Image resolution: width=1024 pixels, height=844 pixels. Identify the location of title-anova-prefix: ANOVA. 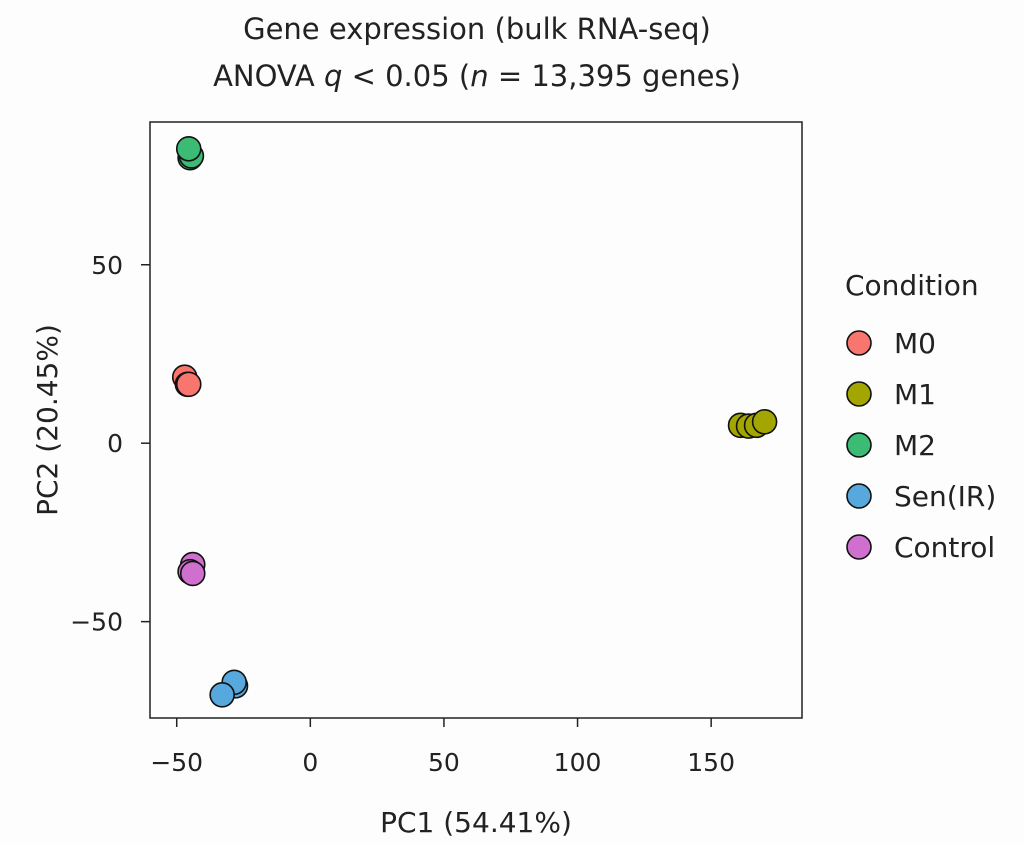
(268, 76).